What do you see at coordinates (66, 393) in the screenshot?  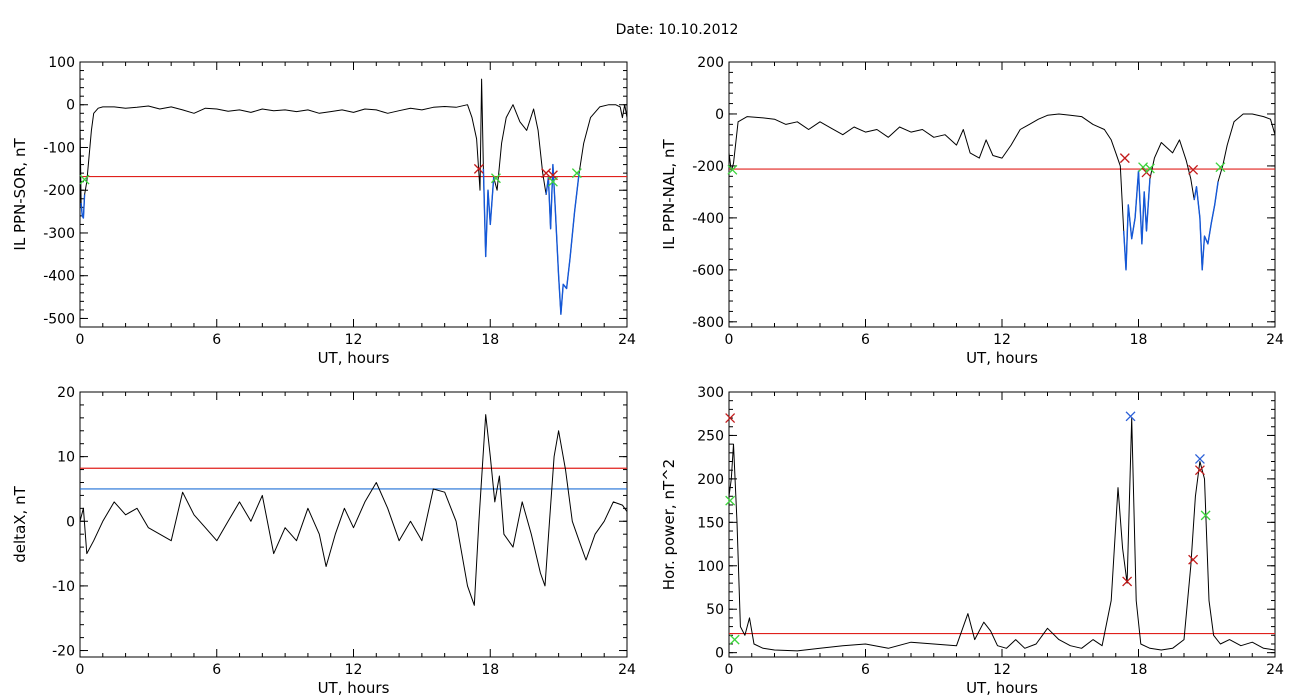 I see `y-tick-label: 20` at bounding box center [66, 393].